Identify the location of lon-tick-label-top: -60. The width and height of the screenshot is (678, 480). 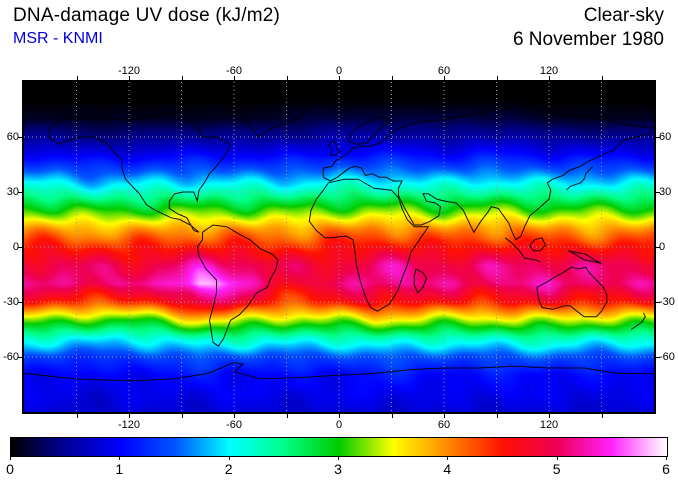
(234, 71).